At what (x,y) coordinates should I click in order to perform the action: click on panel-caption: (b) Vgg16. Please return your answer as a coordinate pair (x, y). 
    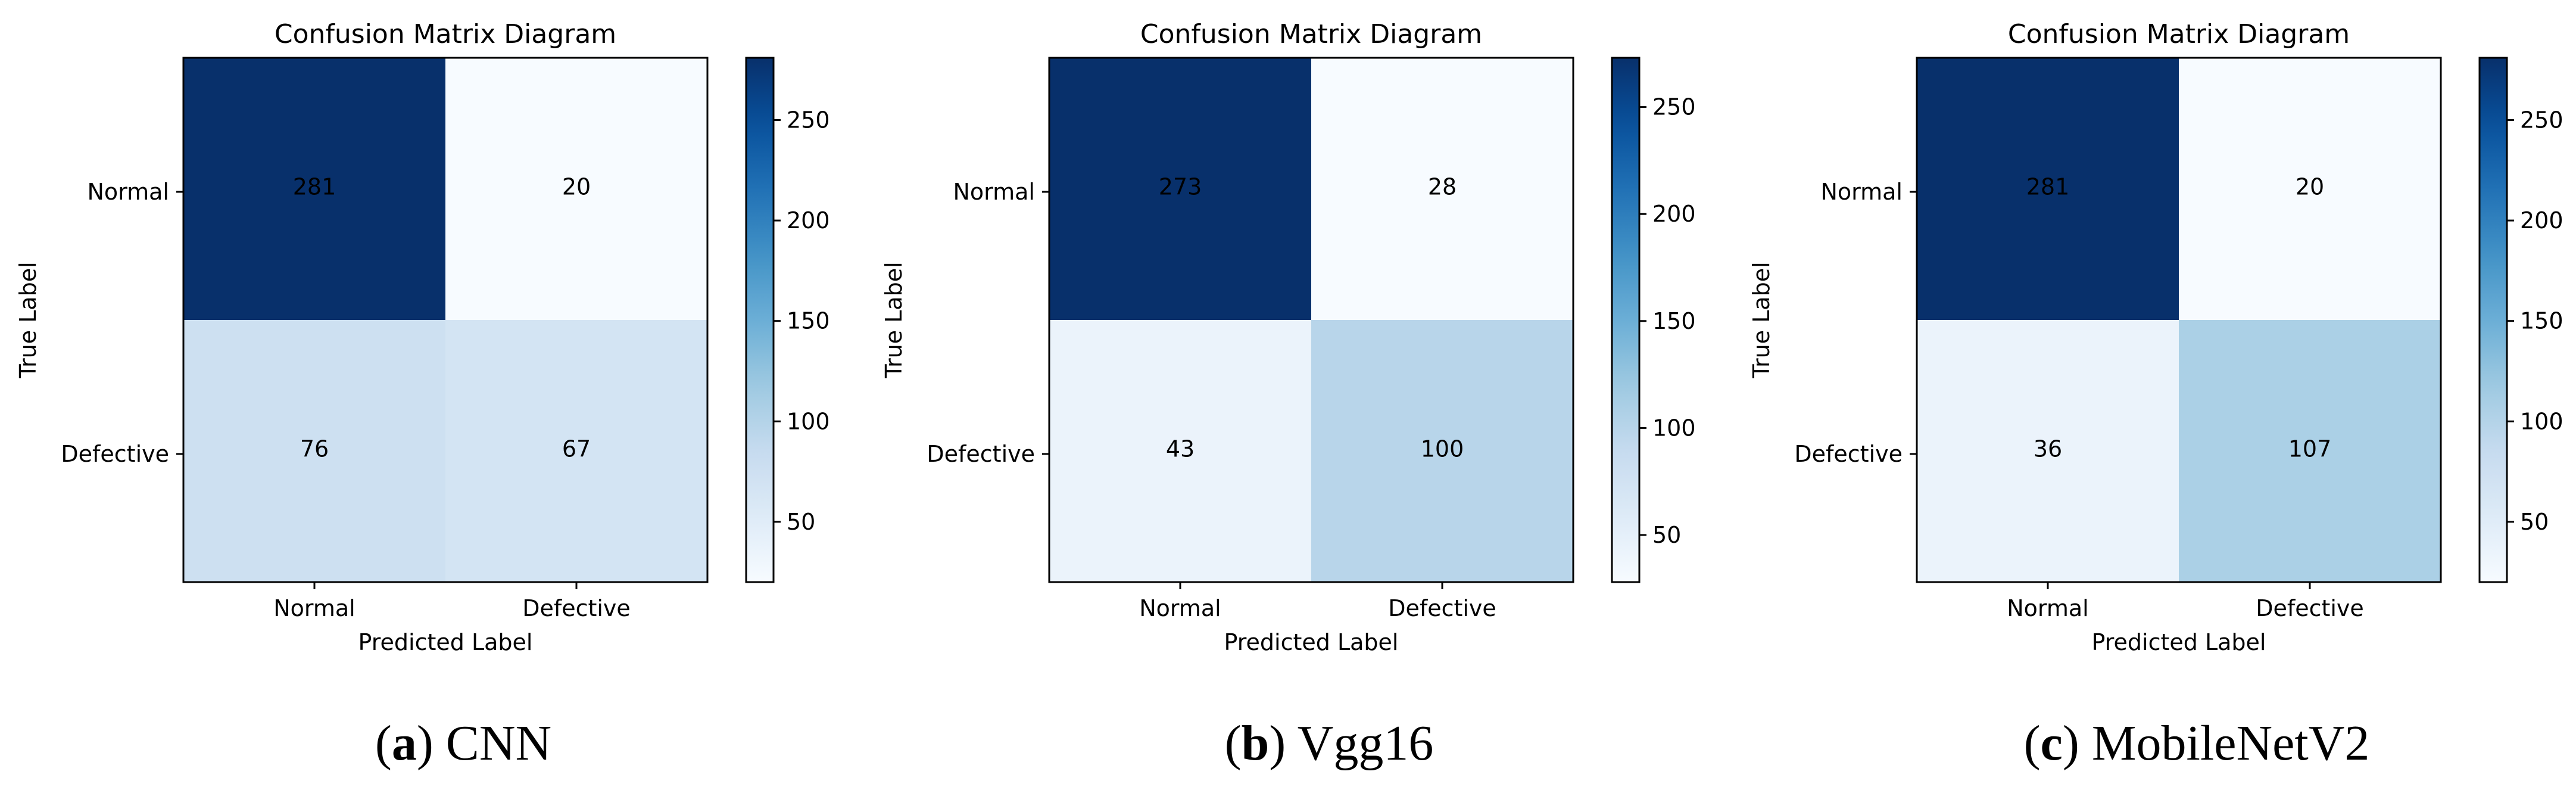
    Looking at the image, I should click on (1329, 743).